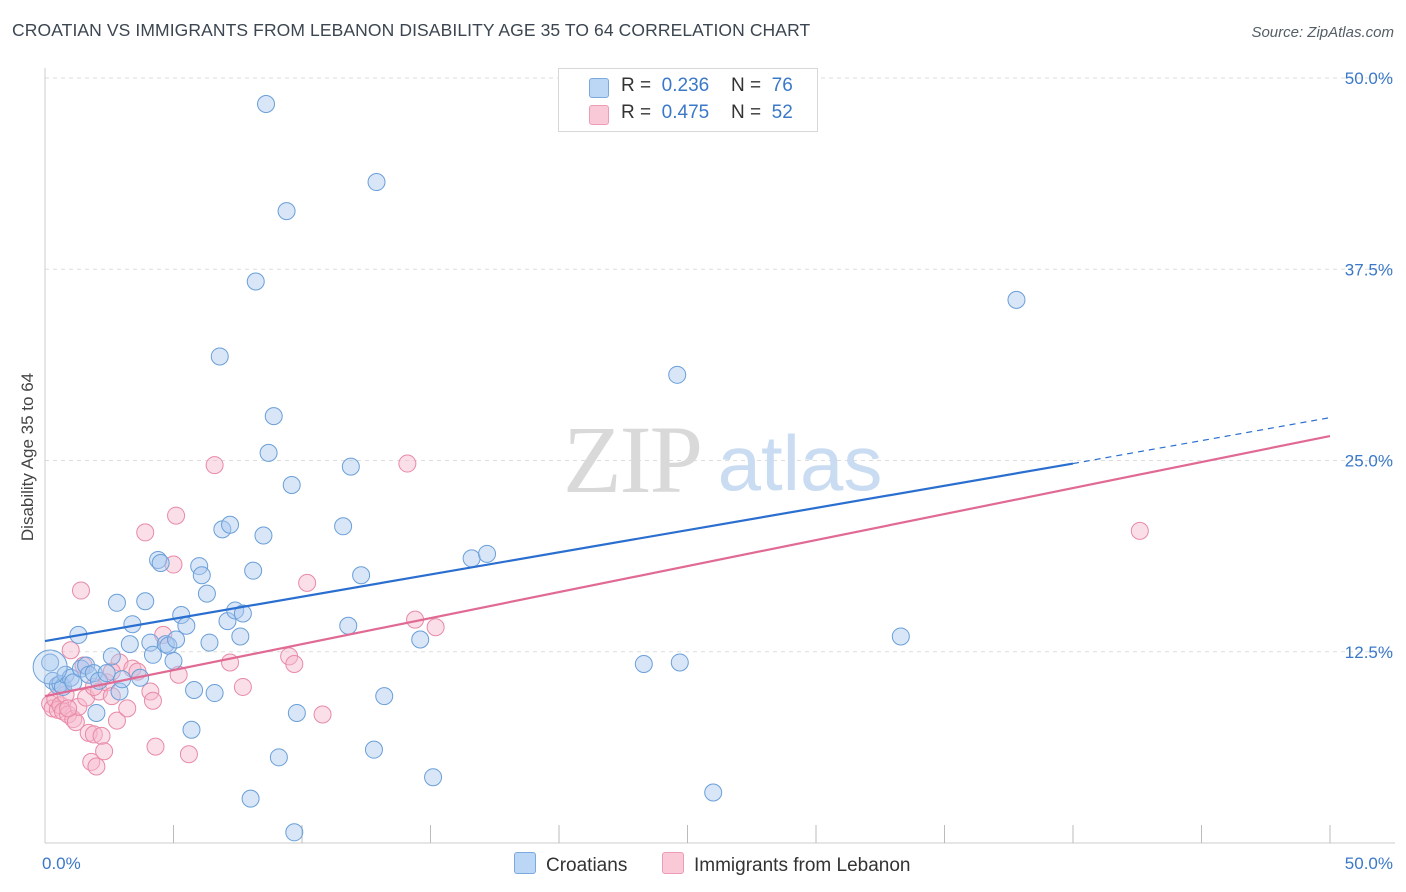  I want to click on legend-item-croatians: Croatians, so click(570, 864).